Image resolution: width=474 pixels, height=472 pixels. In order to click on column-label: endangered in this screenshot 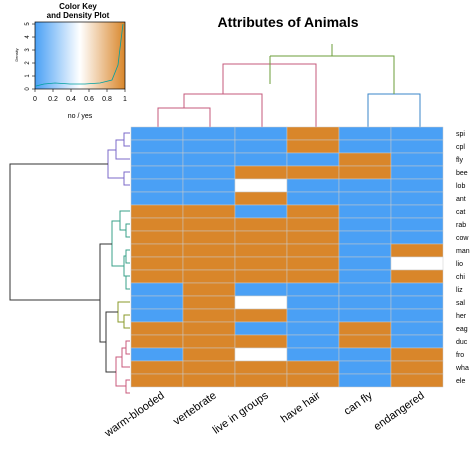, I will do `click(399, 412)`.